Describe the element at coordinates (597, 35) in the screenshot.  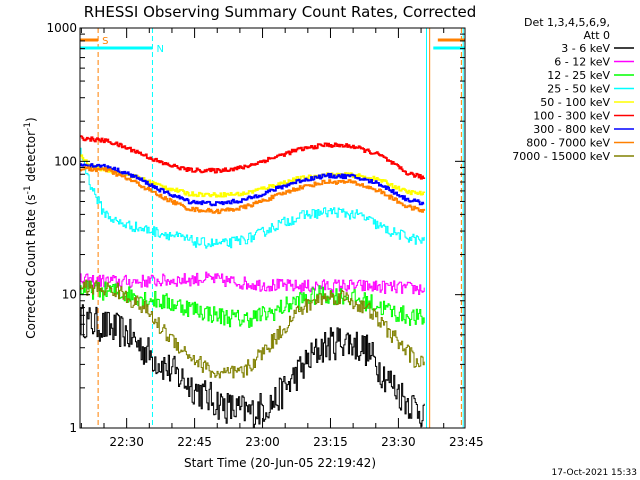
I see `legend-header-1: Att 0` at that location.